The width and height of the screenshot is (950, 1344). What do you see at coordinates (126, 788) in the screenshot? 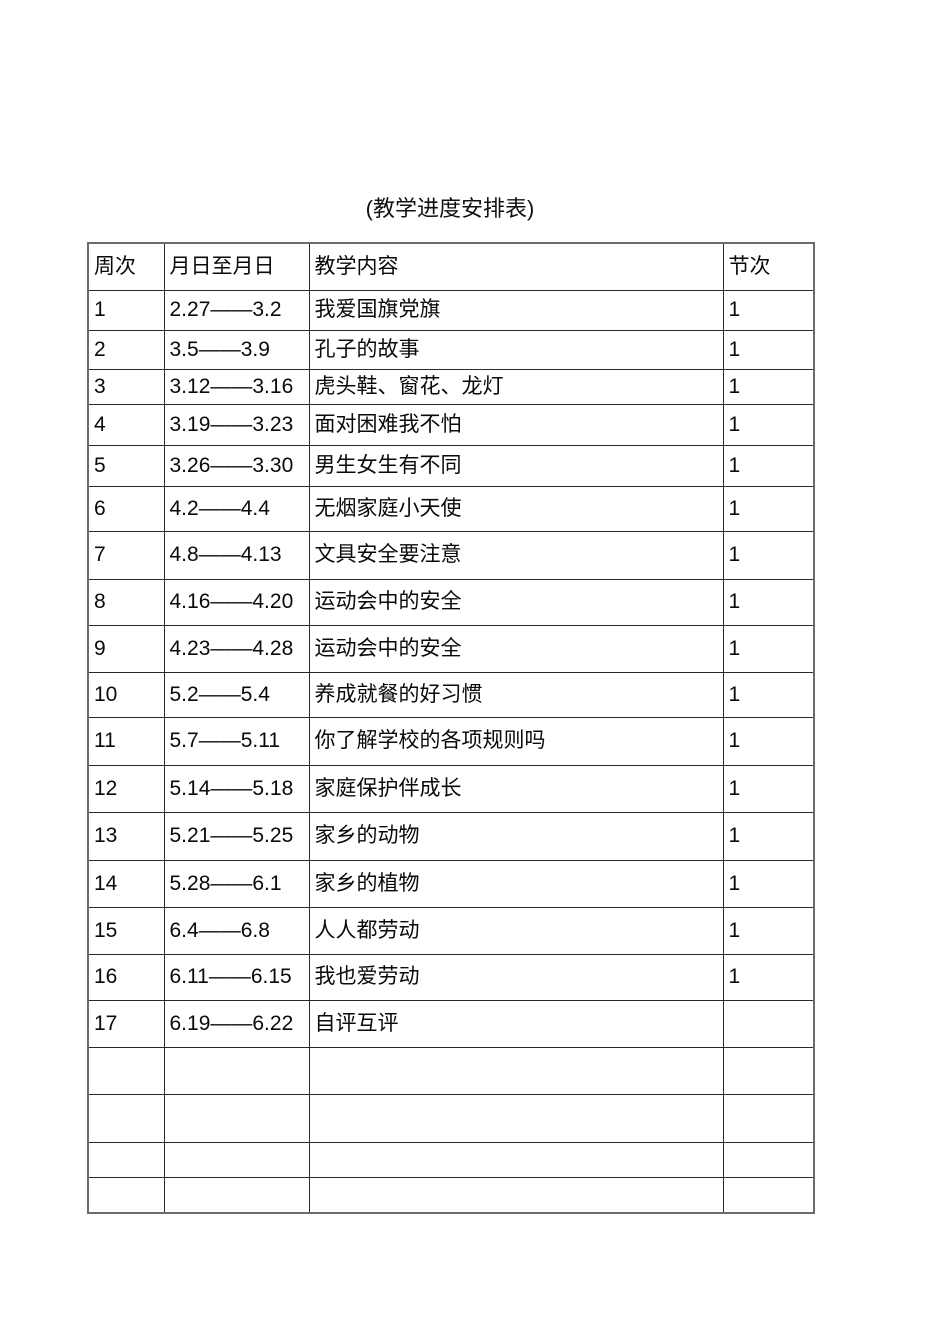
I see `week-cell: 12` at bounding box center [126, 788].